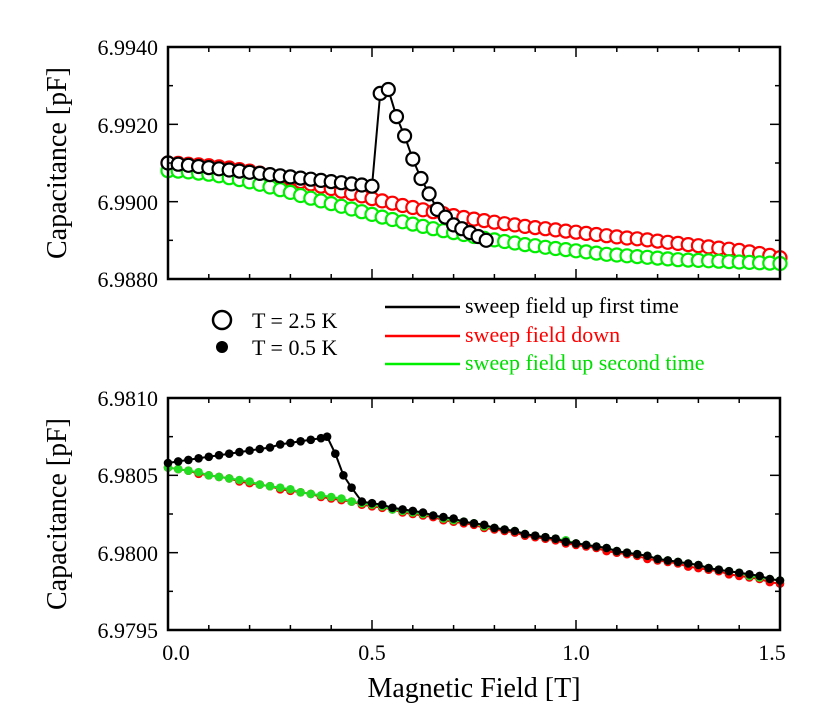  Describe the element at coordinates (128, 125) in the screenshot. I see `top-ytick-label-2: 6.9920` at that location.